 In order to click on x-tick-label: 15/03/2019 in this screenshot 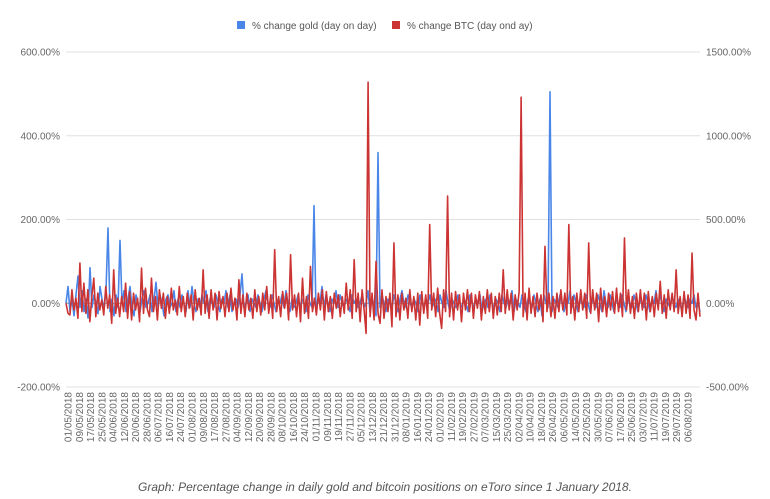, I will do `click(497, 417)`.